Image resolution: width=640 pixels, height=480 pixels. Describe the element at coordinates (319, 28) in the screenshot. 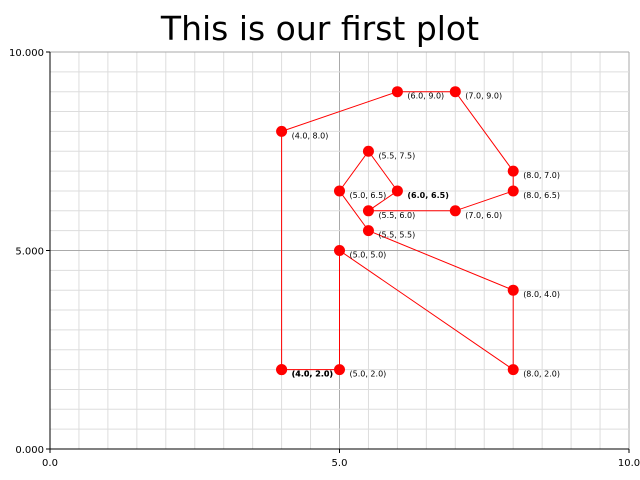

I see `chart-title: This is our first plot` at that location.